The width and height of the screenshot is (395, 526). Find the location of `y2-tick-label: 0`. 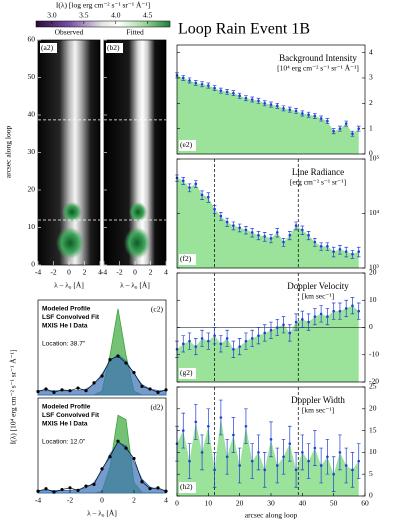

y2-tick-label: 0 is located at coordinates (371, 495).